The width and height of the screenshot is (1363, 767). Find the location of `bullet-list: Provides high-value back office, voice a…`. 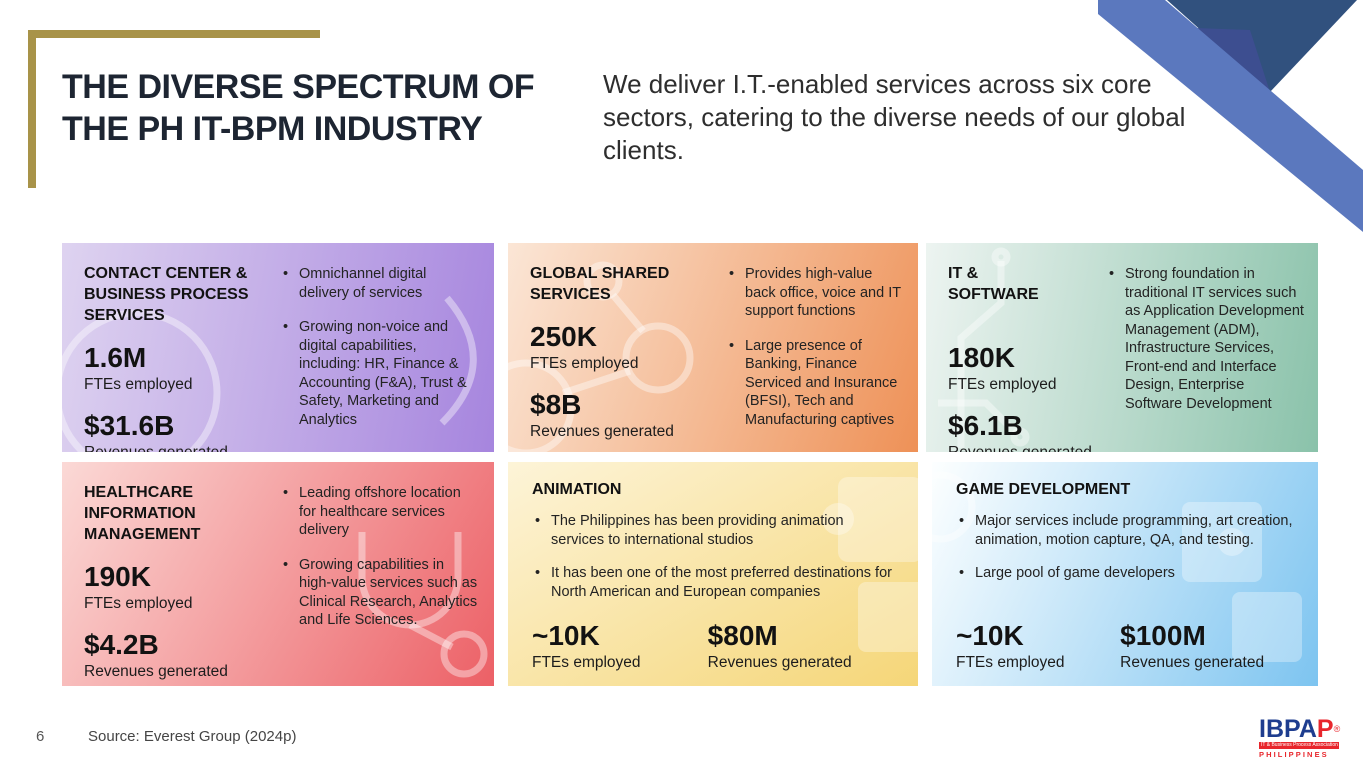

bullet-list: Provides high-value back office, voice a… is located at coordinates (815, 347).